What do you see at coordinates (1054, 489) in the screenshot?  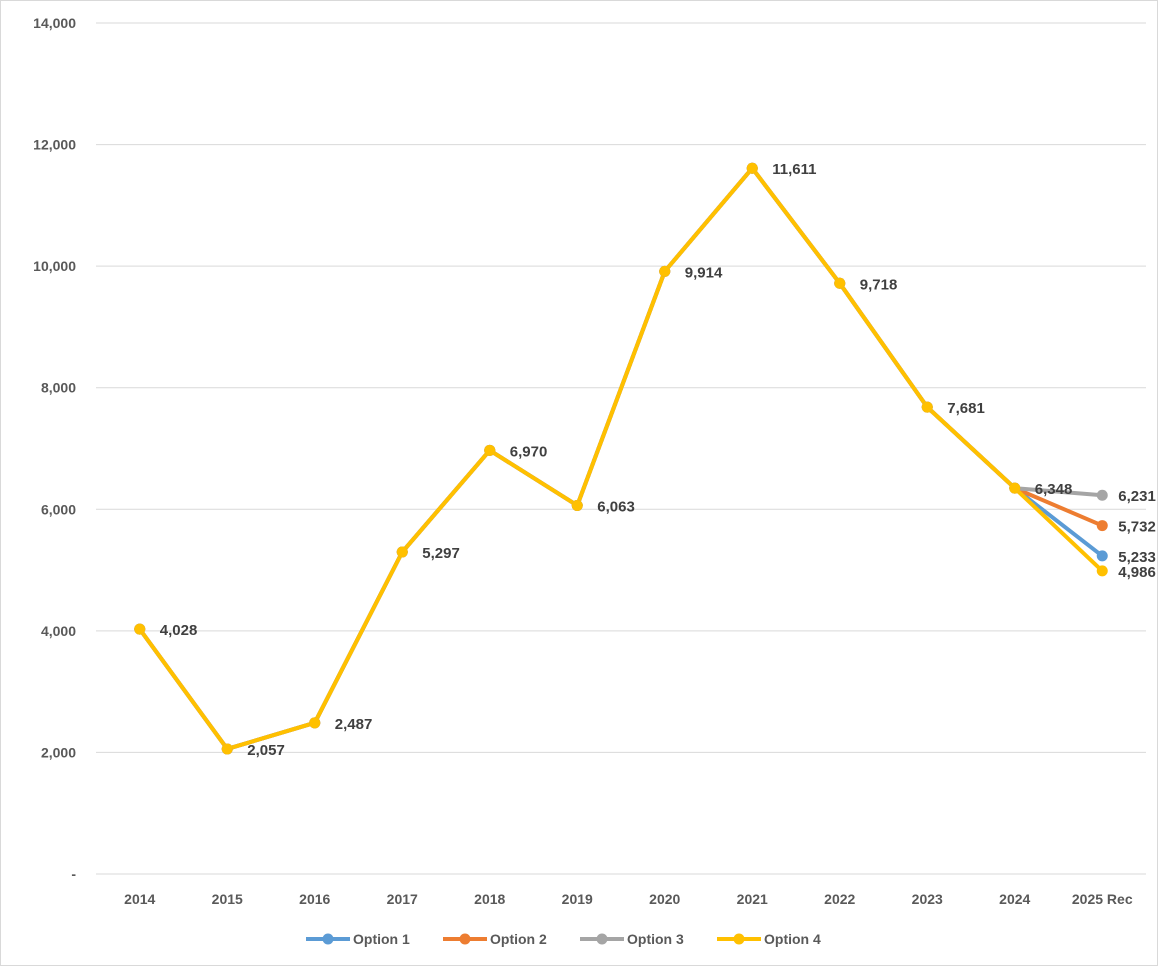 I see `data-label: 6,348` at bounding box center [1054, 489].